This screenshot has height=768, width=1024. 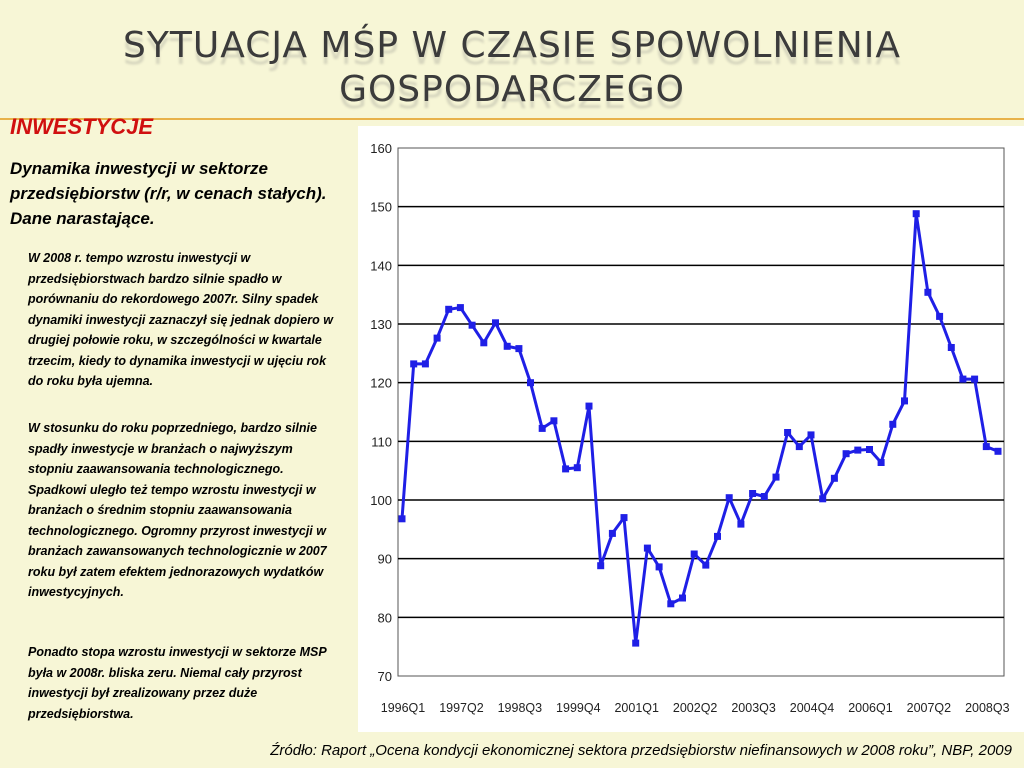 I want to click on y-tick-label-110: 110, so click(x=381, y=441).